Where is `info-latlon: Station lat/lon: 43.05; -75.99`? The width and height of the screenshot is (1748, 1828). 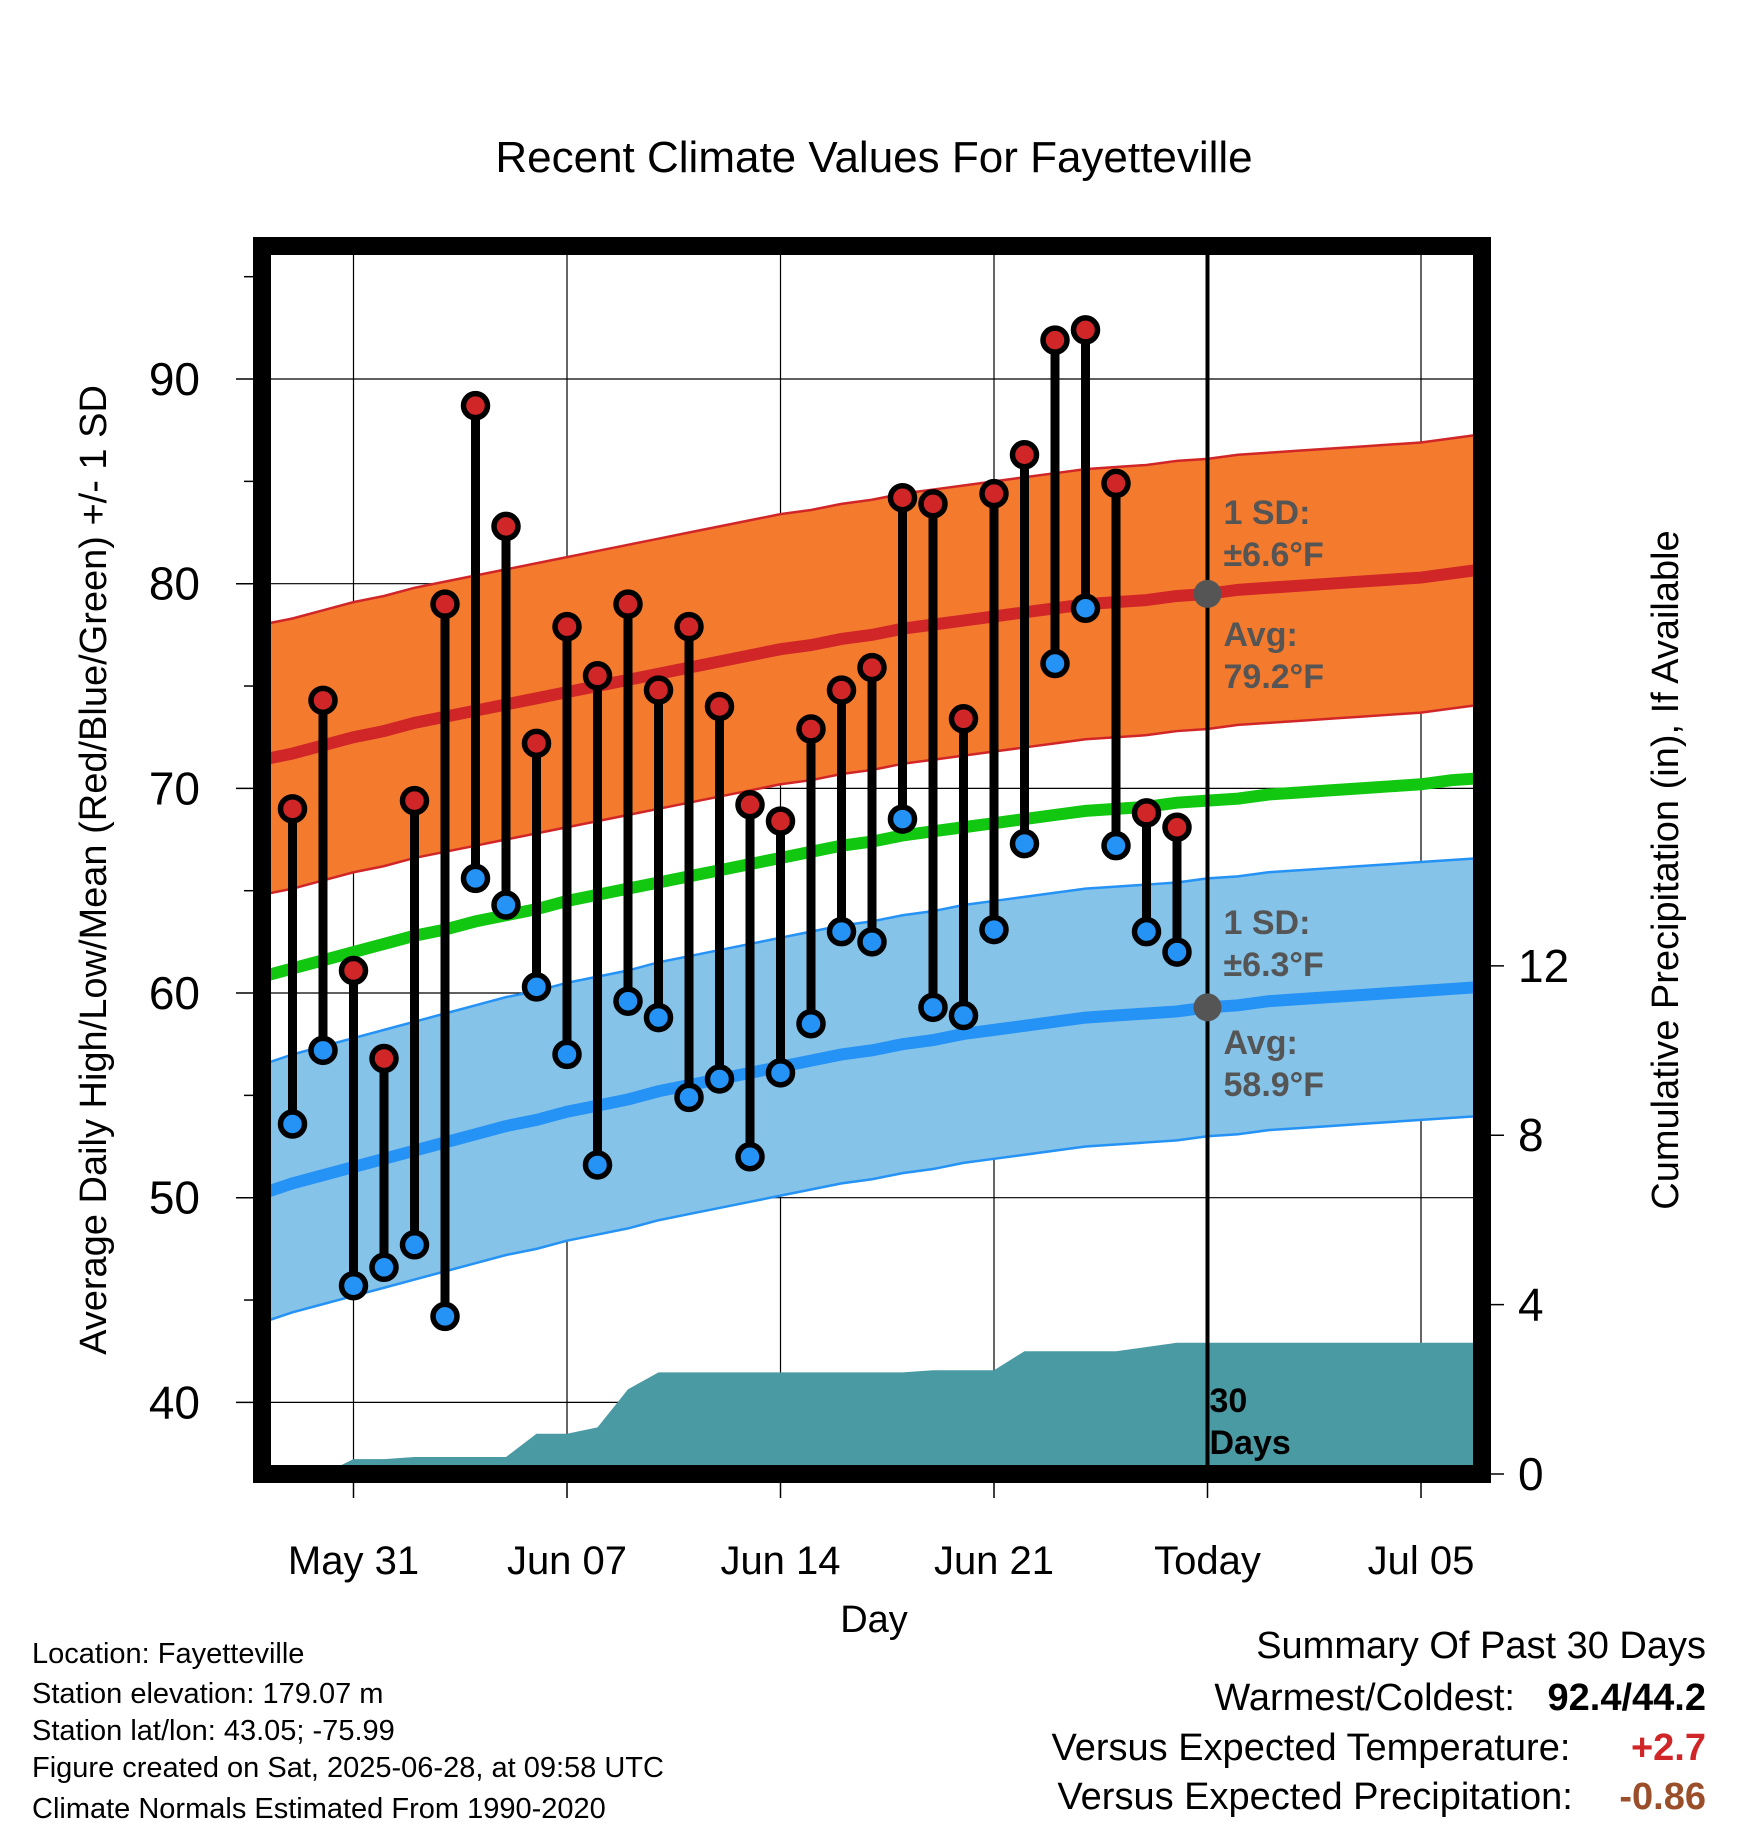
info-latlon: Station lat/lon: 43.05; -75.99 is located at coordinates (213, 1731).